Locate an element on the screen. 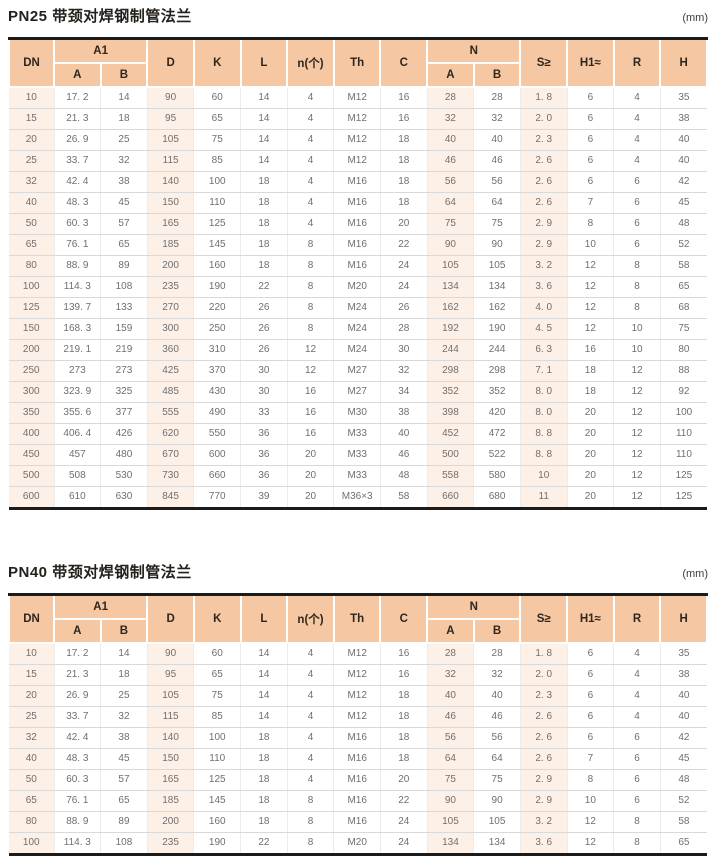 Image resolution: width=716 pixels, height=865 pixels. table-cell: 145 is located at coordinates (217, 245).